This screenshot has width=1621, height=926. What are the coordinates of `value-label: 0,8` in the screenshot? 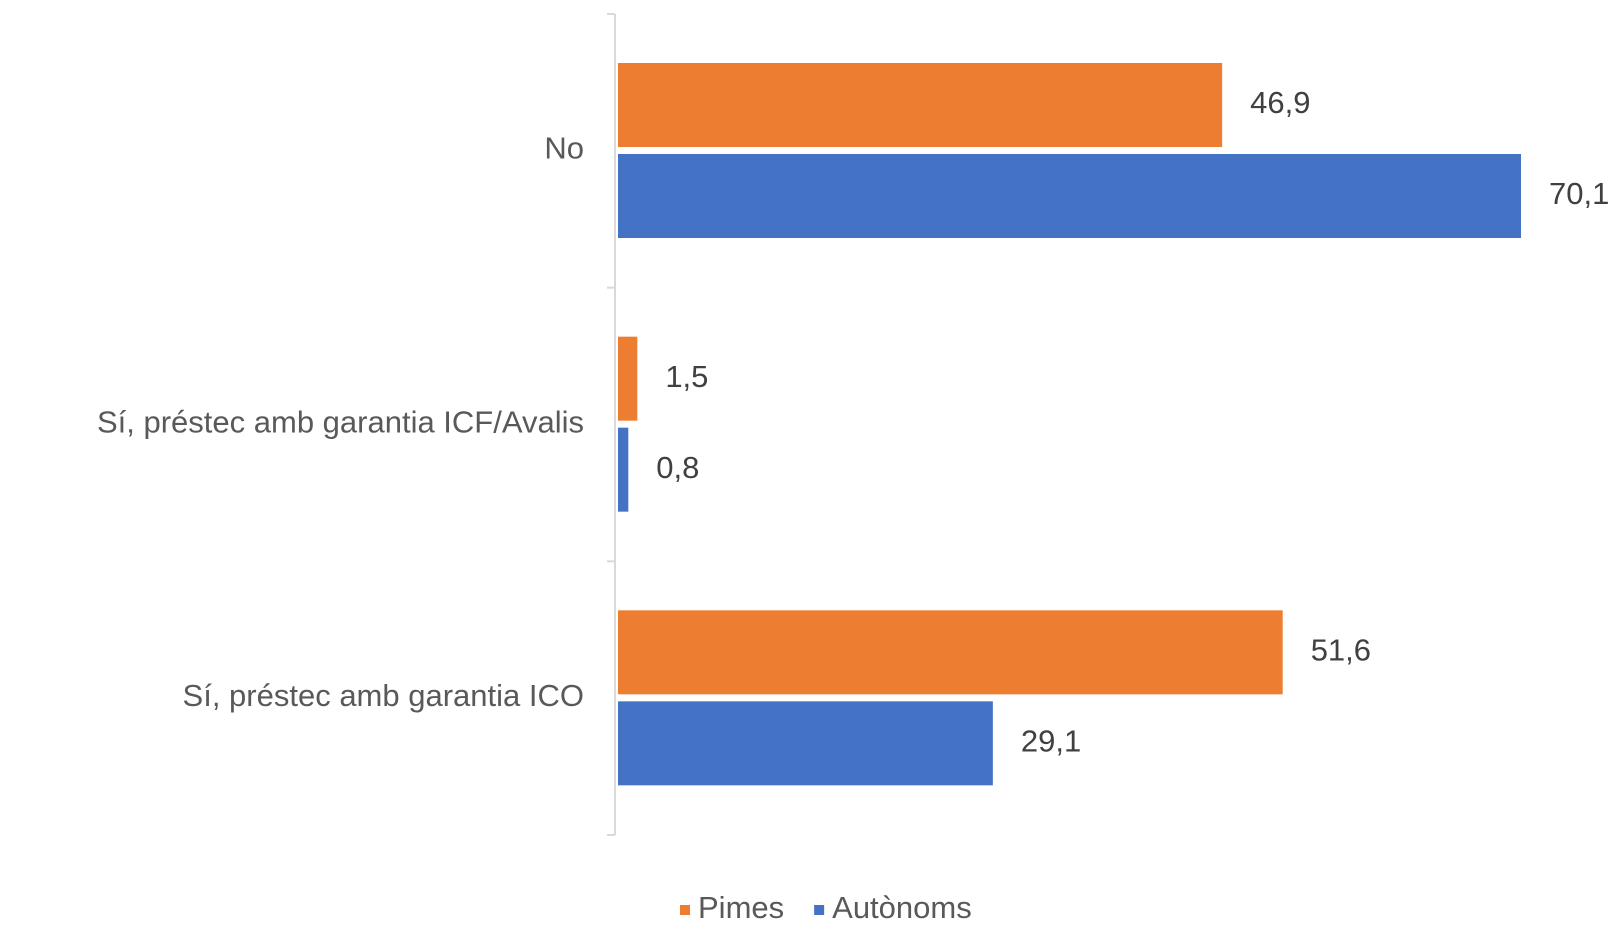 It's located at (677, 467).